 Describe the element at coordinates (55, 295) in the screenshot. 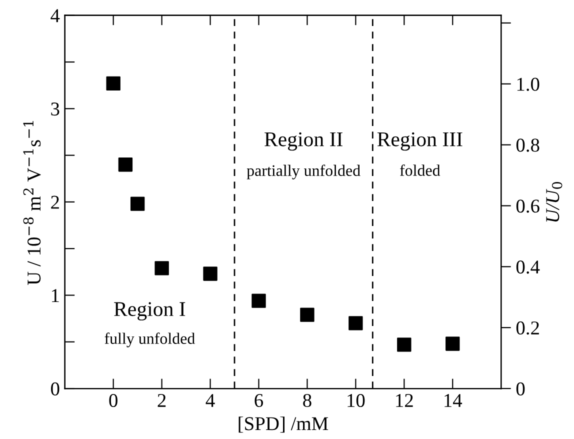

I see `y-tick-label: 1` at that location.